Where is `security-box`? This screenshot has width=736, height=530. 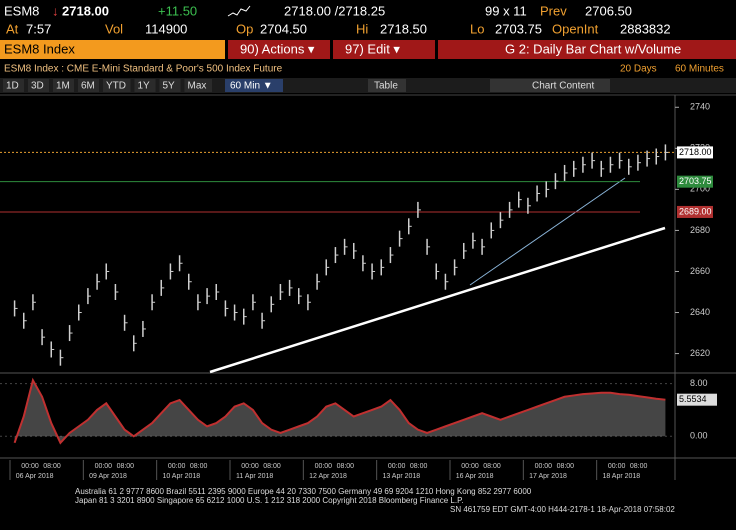 security-box is located at coordinates (112, 49).